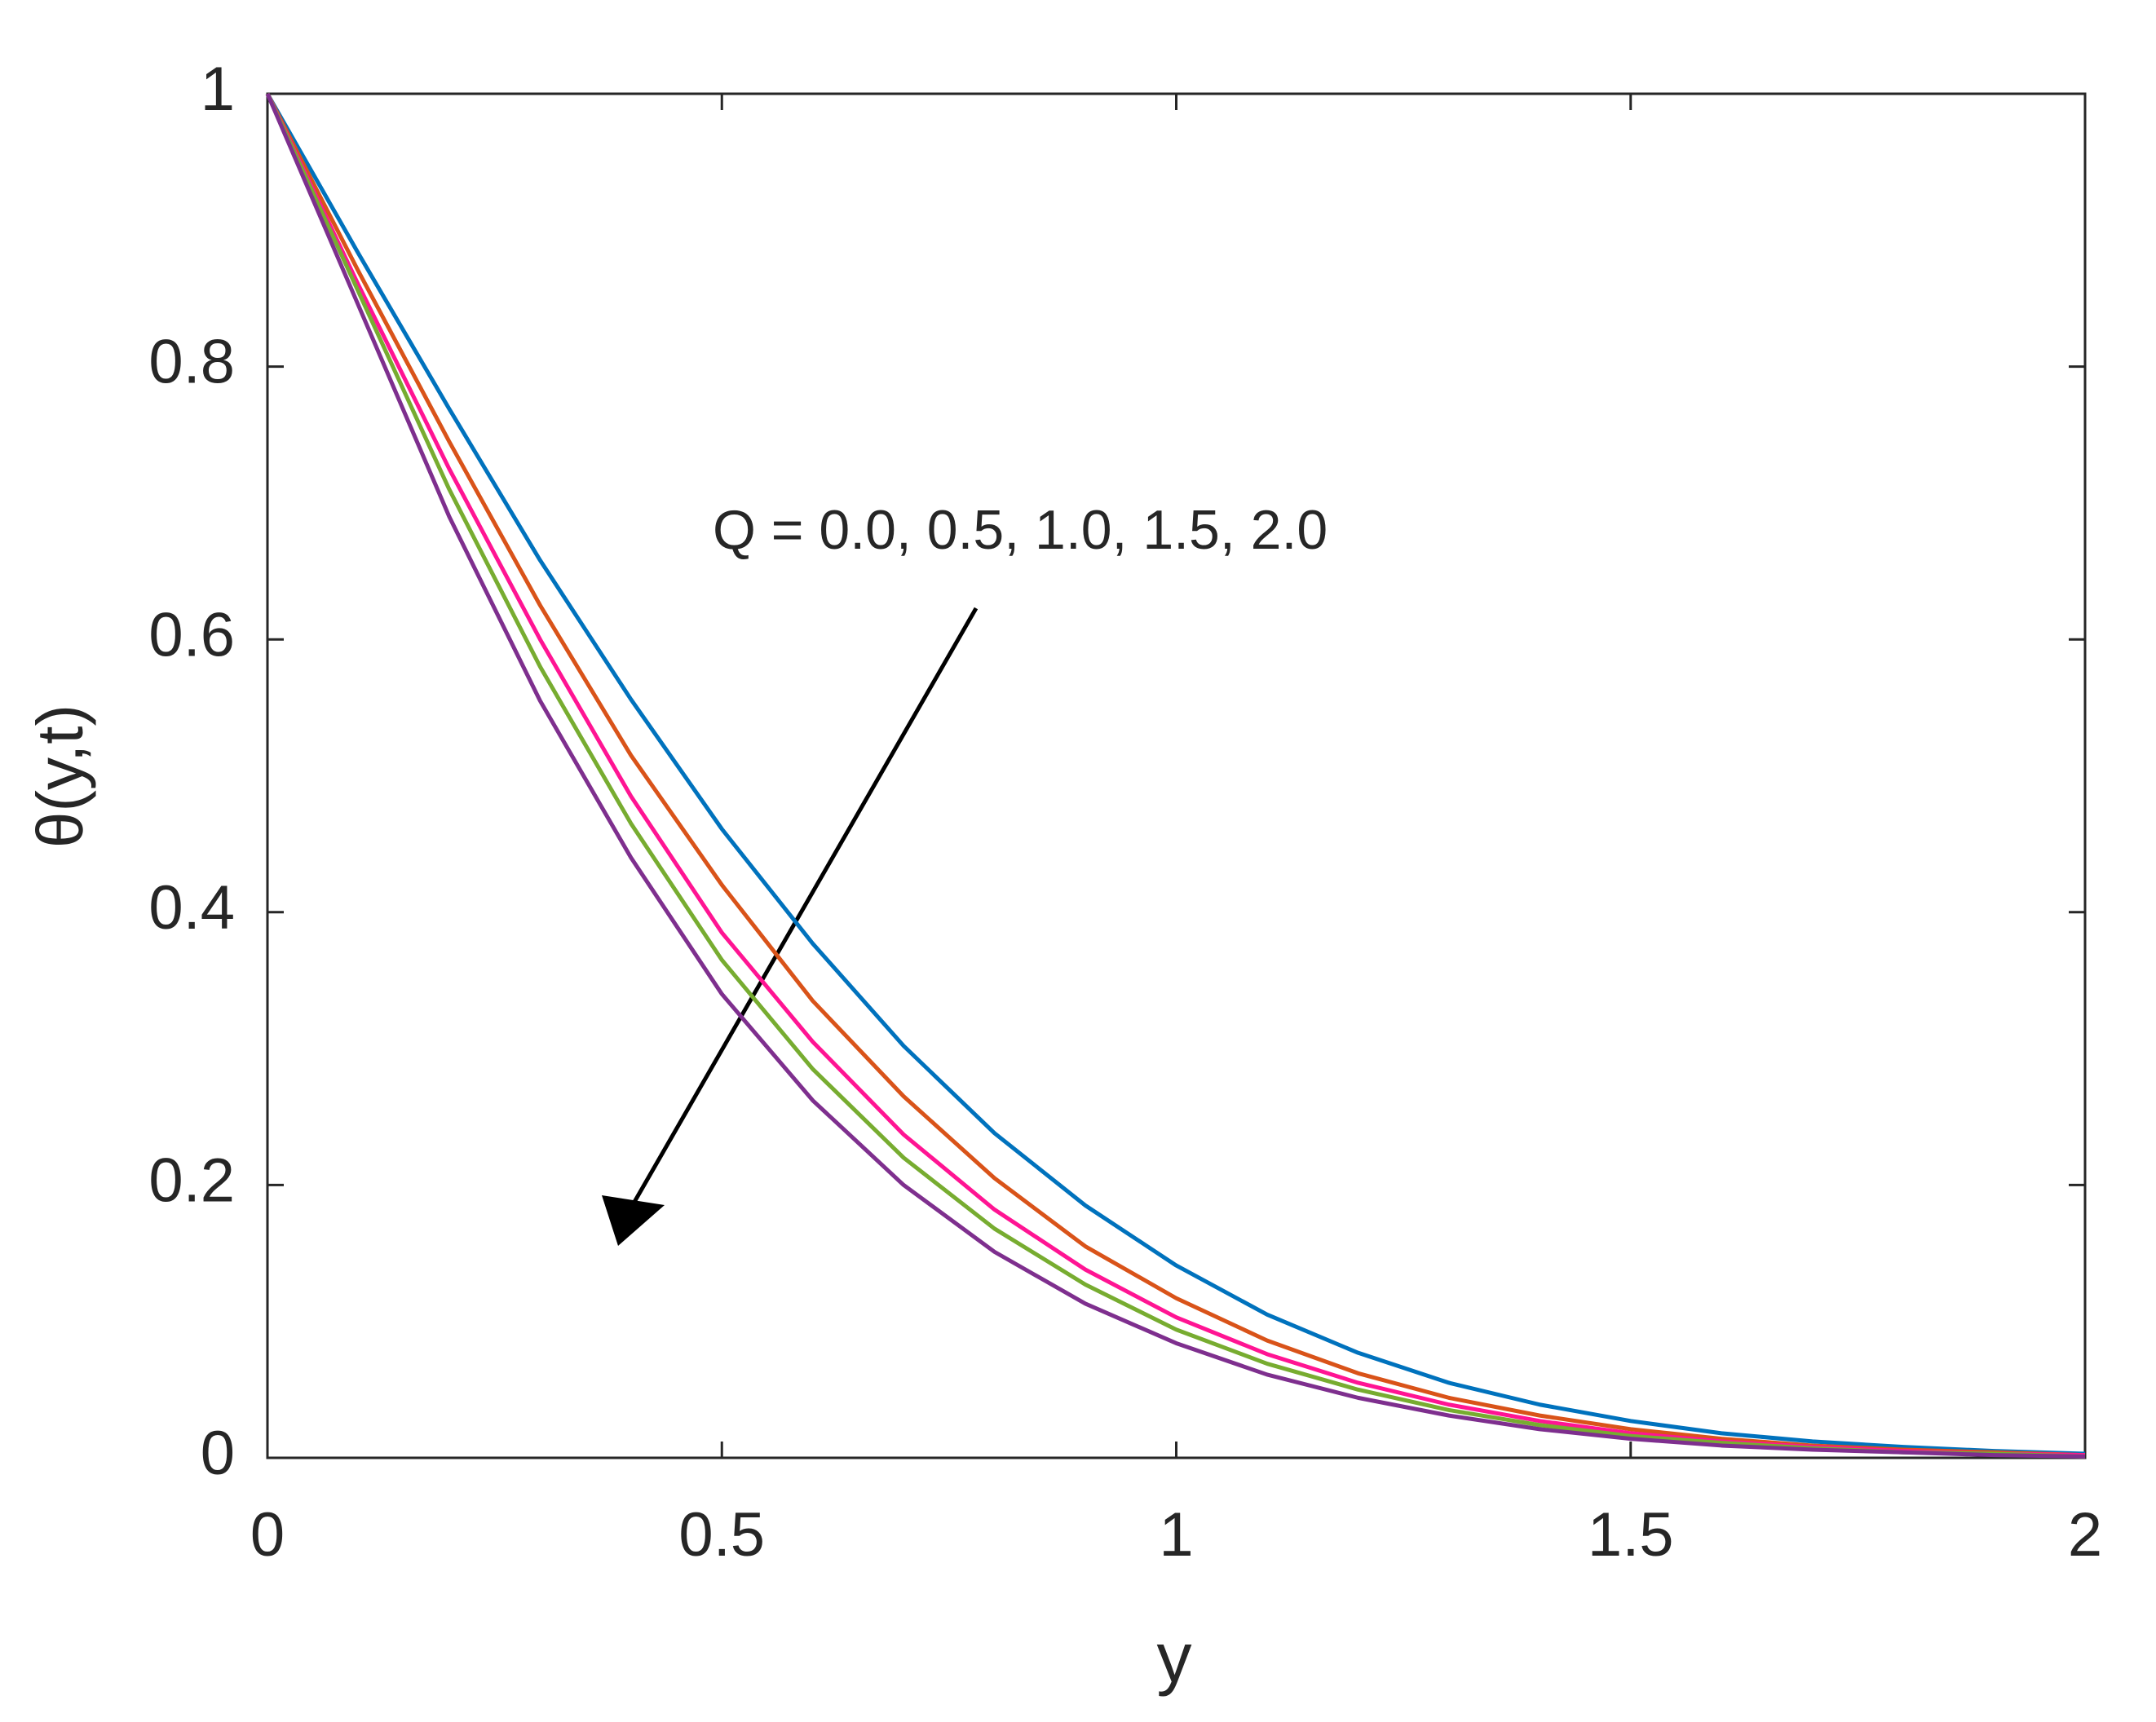  Describe the element at coordinates (218, 89) in the screenshot. I see `y-tick-label: 1` at that location.